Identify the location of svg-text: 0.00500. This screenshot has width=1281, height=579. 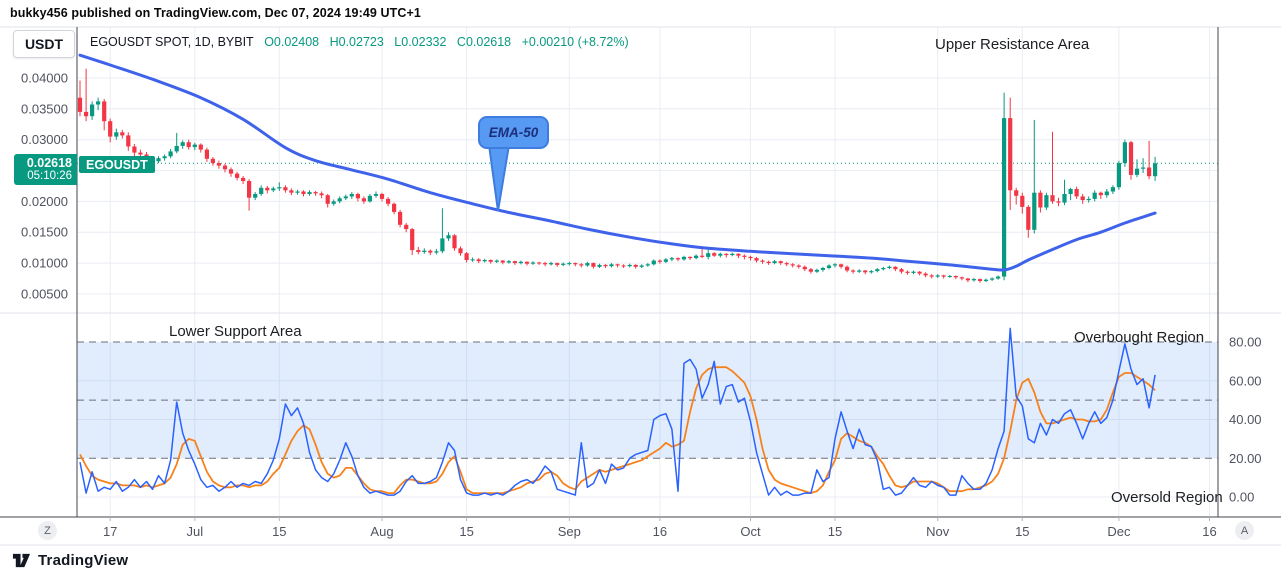
(44, 293).